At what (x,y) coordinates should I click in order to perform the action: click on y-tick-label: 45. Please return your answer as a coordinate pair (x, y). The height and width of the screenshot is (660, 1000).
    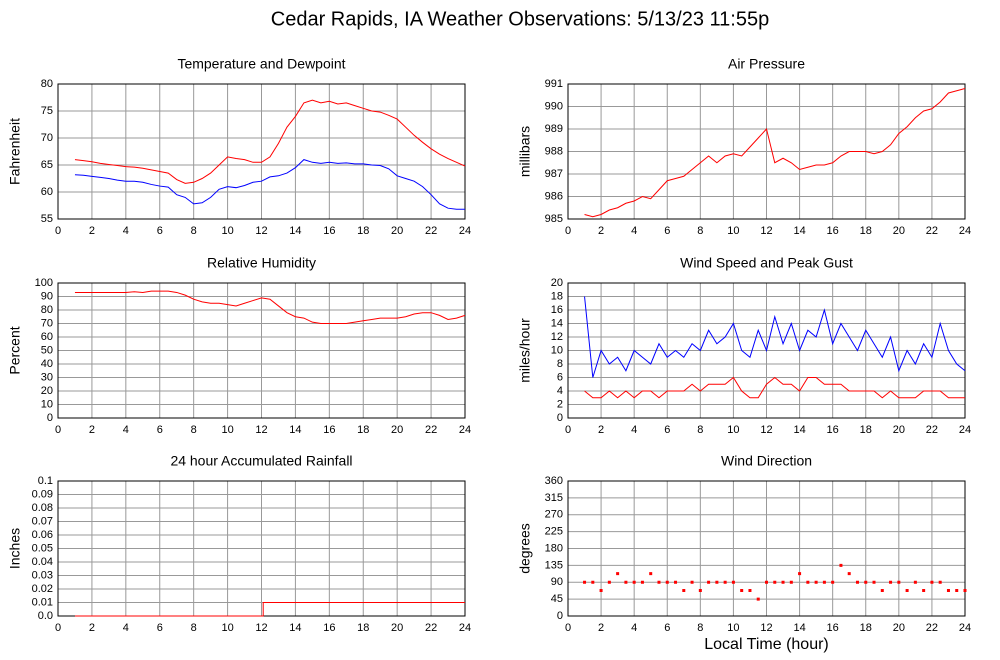
    Looking at the image, I should click on (557, 599).